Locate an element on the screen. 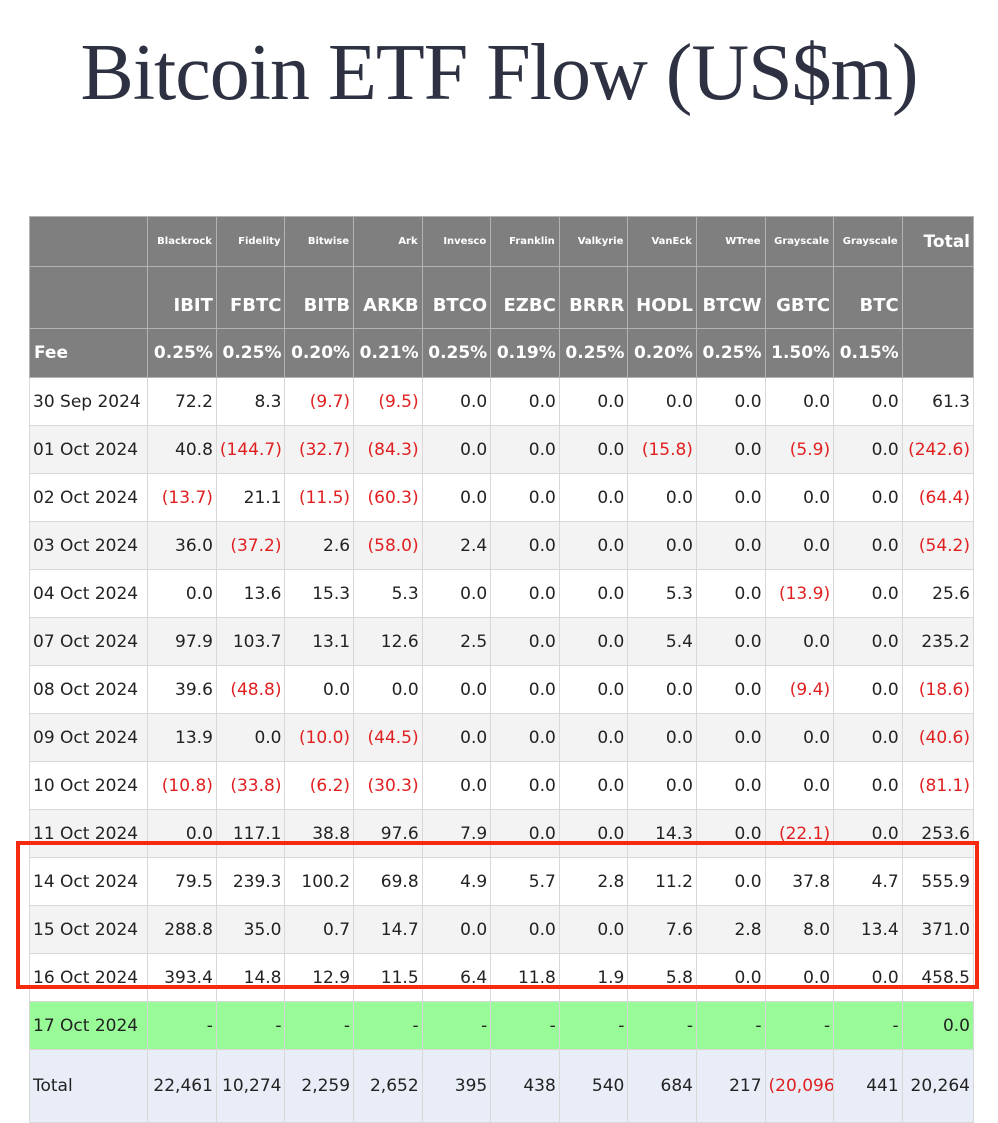 This screenshot has height=1123, width=998. flow-cell: (6.2) is located at coordinates (319, 785).